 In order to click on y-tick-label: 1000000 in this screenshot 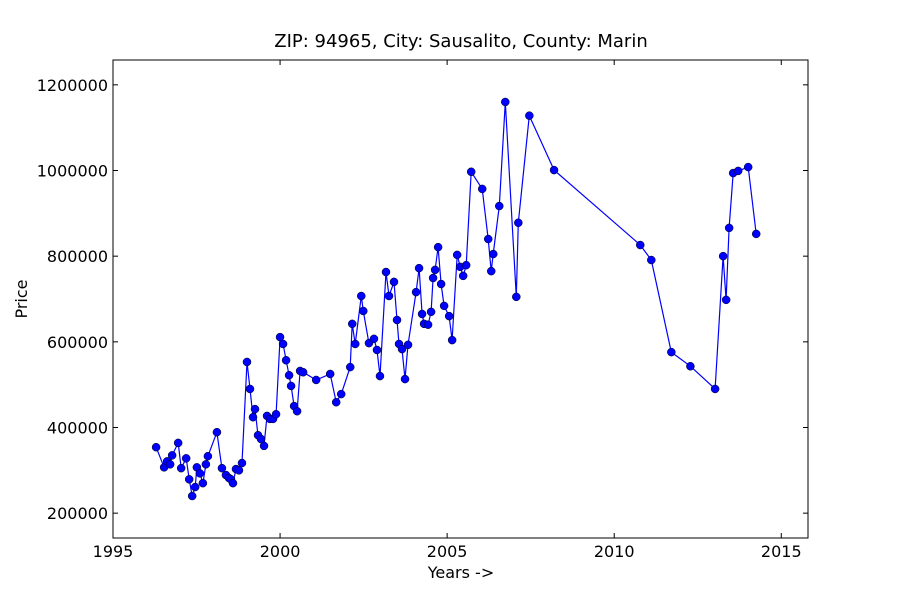, I will do `click(72, 171)`.